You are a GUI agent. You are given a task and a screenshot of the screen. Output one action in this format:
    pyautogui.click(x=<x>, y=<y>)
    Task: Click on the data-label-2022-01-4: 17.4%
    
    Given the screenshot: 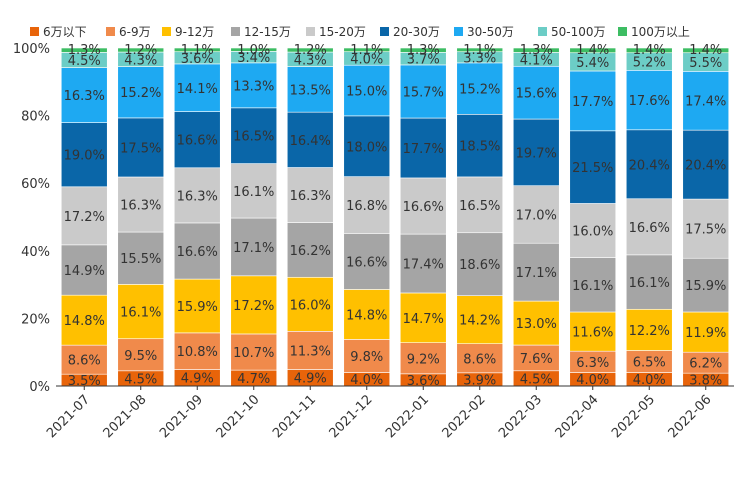 What is the action you would take?
    pyautogui.click(x=423, y=265)
    